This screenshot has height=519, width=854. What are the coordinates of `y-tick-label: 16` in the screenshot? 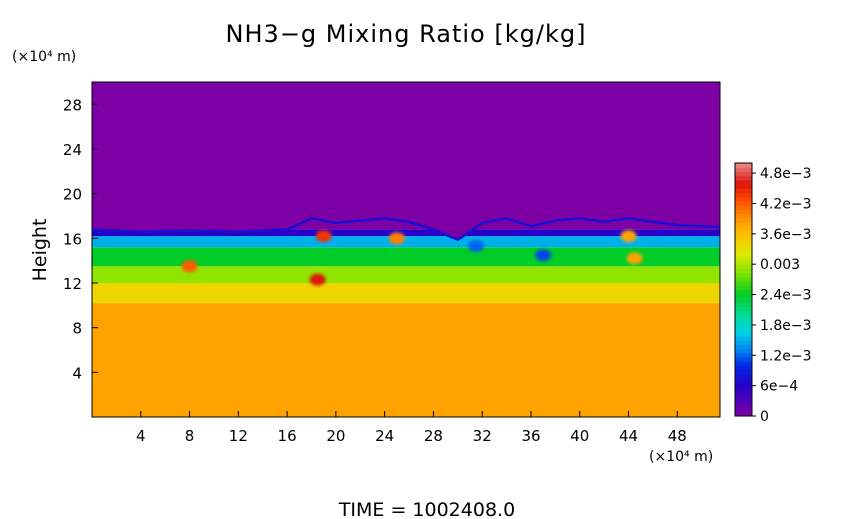 It's located at (72, 239).